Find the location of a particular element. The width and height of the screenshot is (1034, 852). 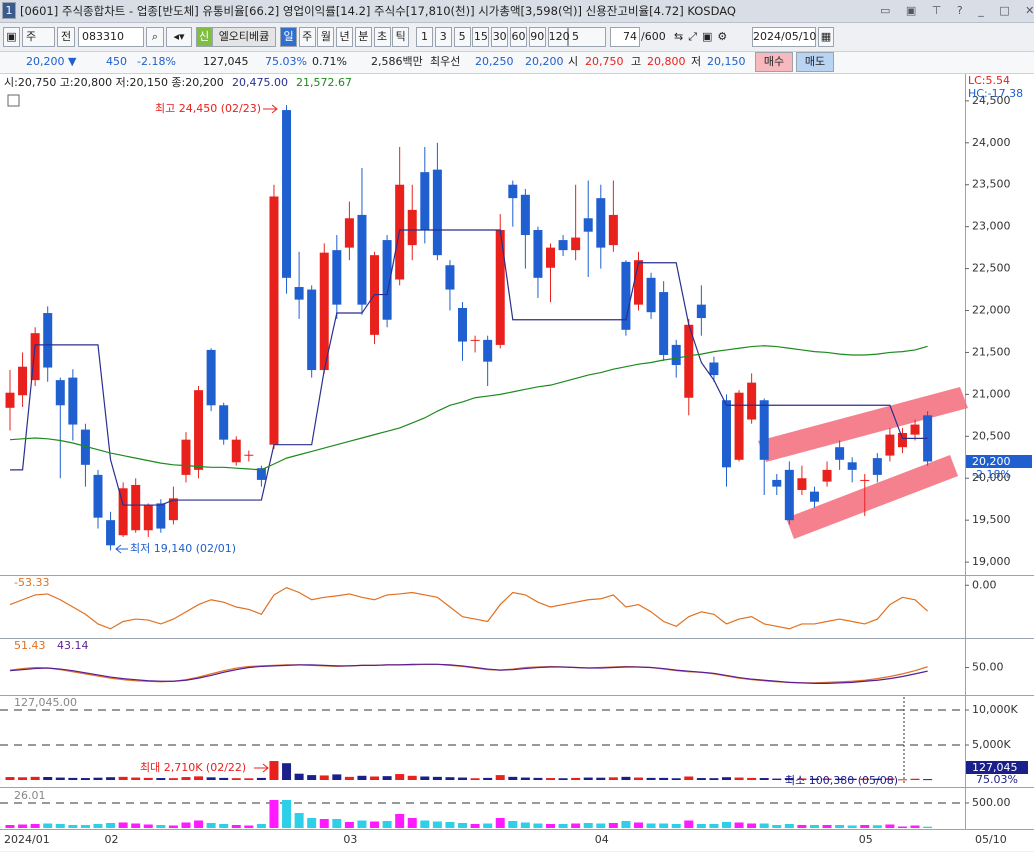

annotation: 최저 19,140 (02/01) is located at coordinates (183, 548).